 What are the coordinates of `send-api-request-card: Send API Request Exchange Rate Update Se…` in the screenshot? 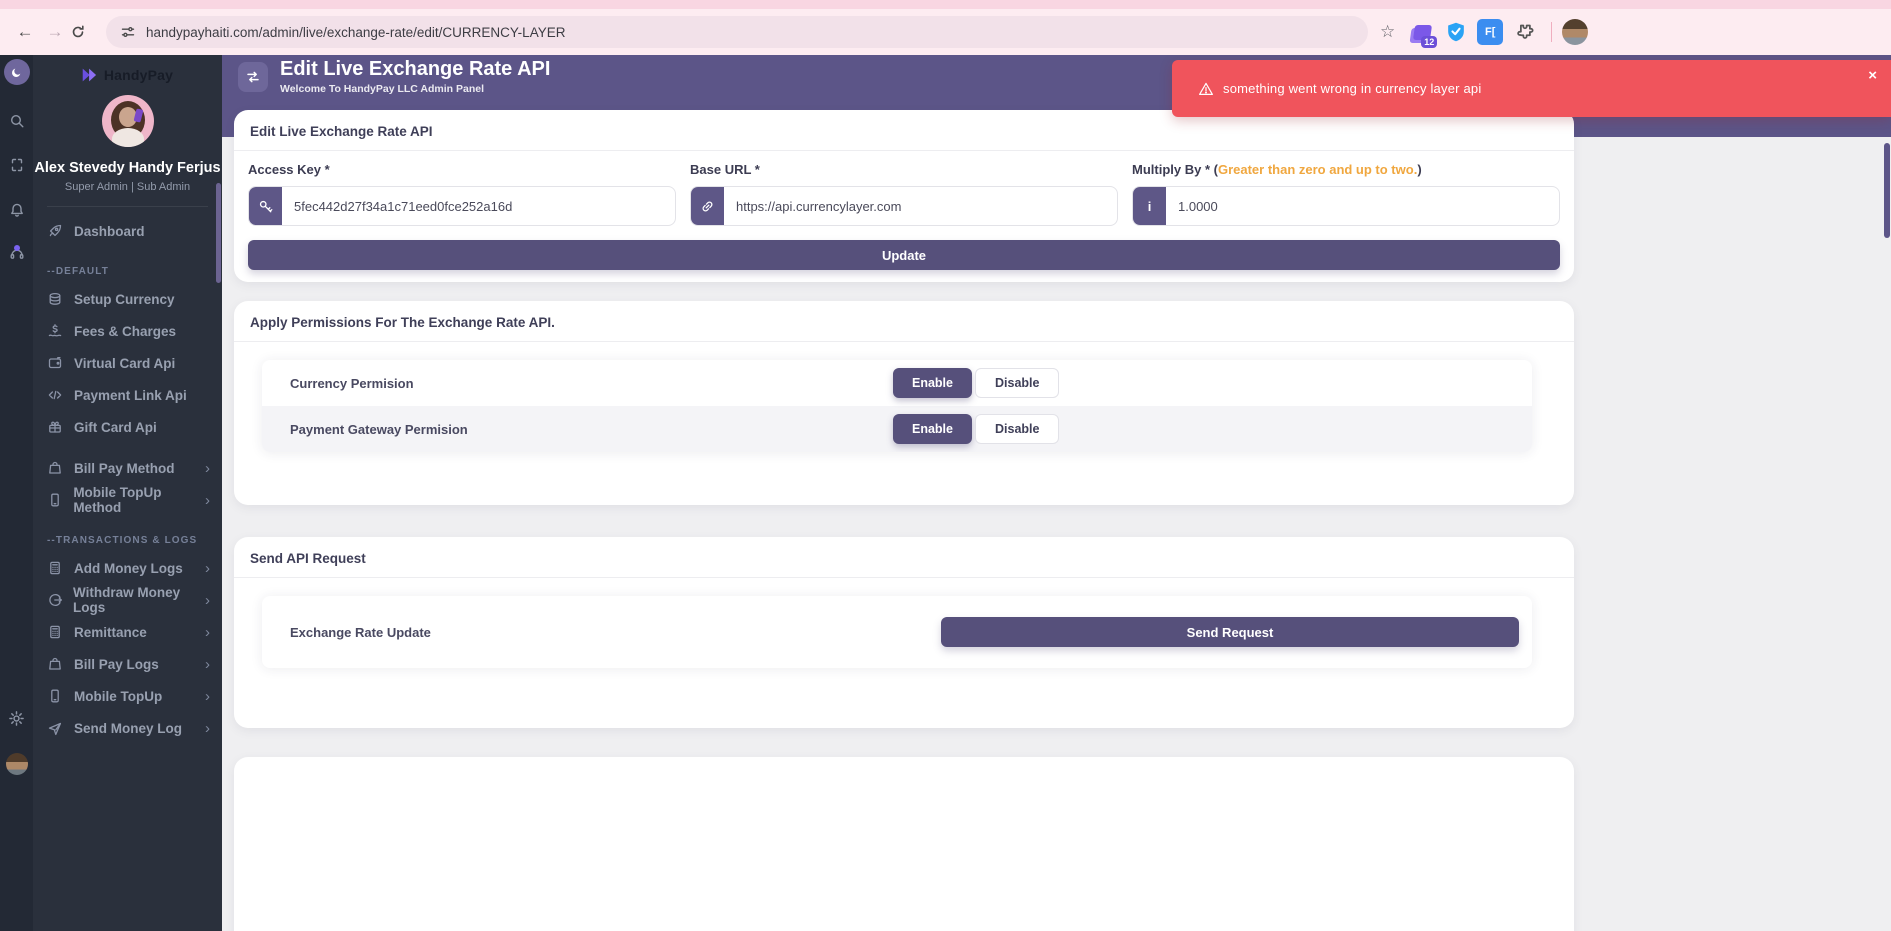 It's located at (904, 632).